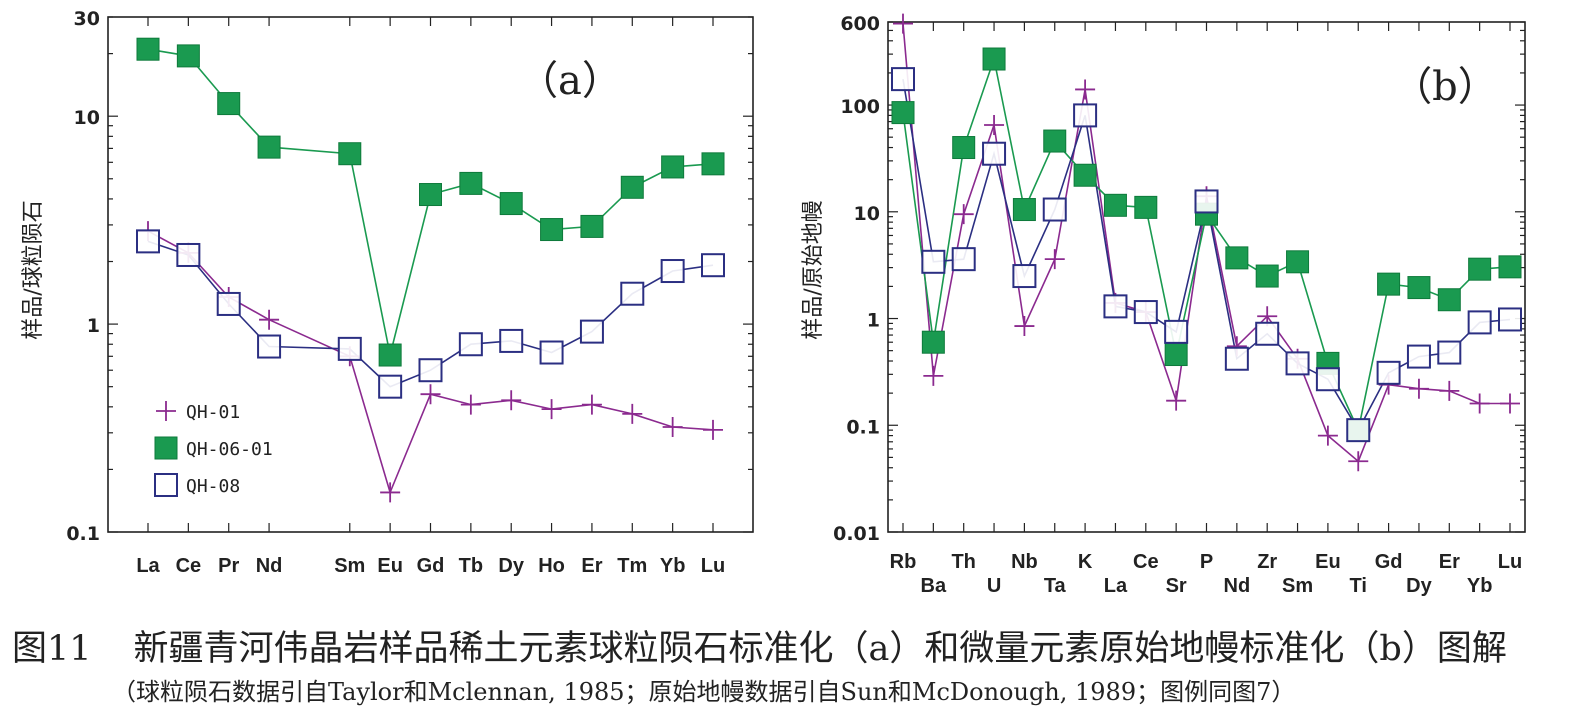 Image resolution: width=1573 pixels, height=717 pixels. Describe the element at coordinates (1206, 562) in the screenshot. I see `x-tick-label: P` at that location.